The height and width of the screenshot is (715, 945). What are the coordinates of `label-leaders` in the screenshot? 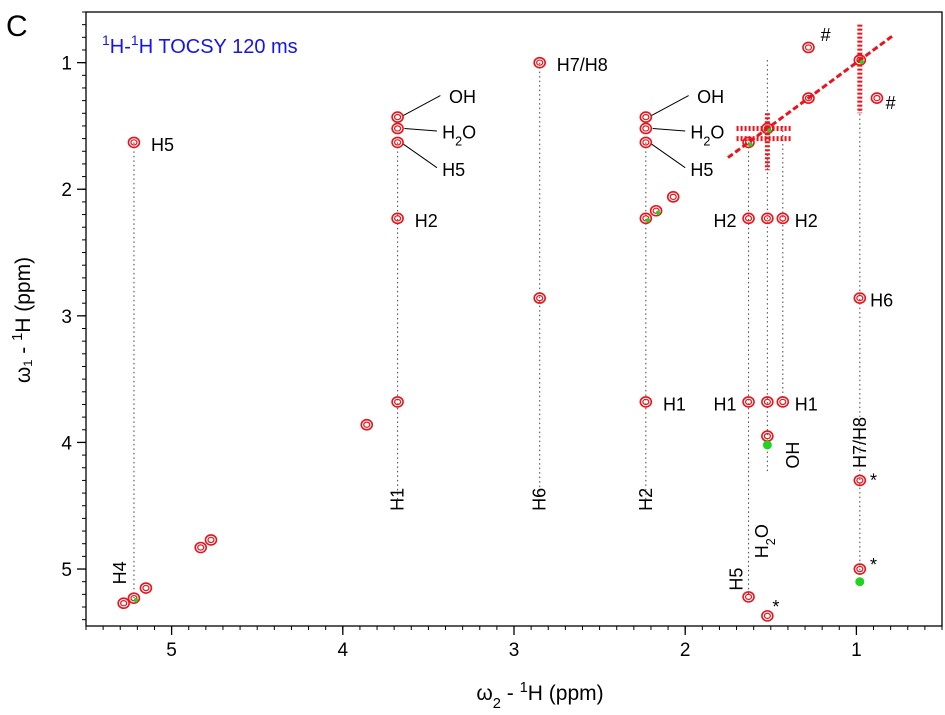 It's located at (545, 132).